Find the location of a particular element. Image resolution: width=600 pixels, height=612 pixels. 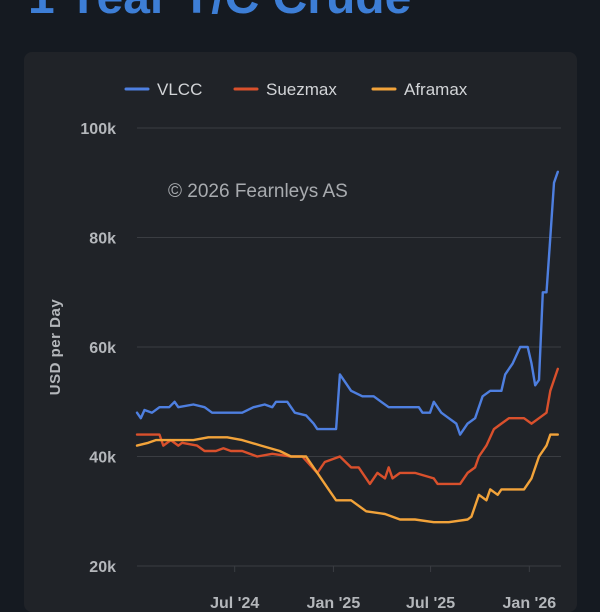

legend-label-vlcc: VLCC is located at coordinates (179, 89).